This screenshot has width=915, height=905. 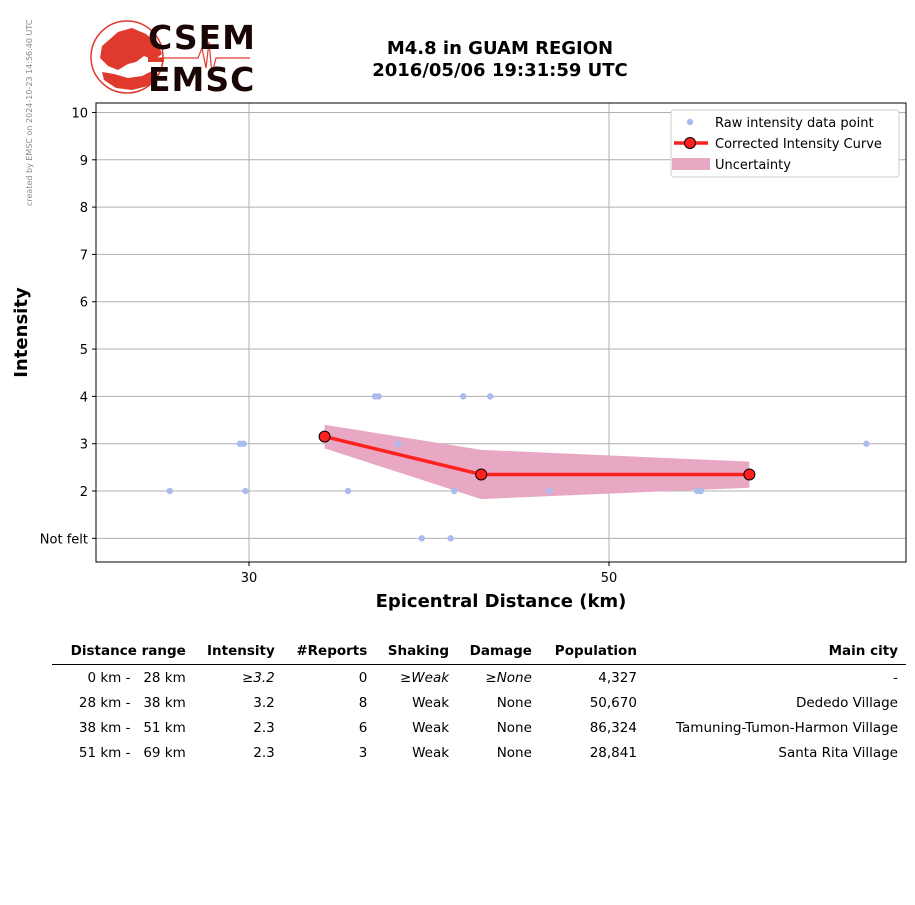 I want to click on cell-range: 51 km - 69 km, so click(x=132, y=752).